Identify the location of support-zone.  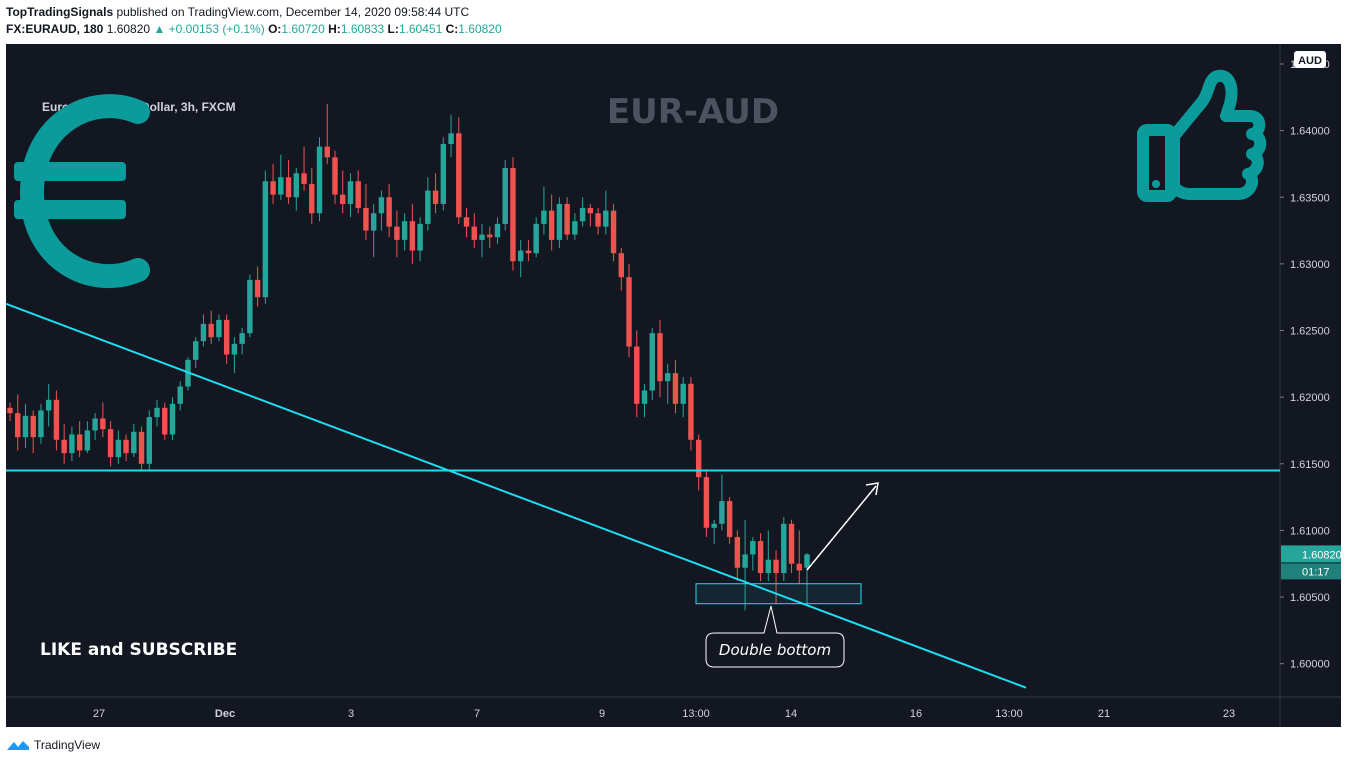
(778, 594).